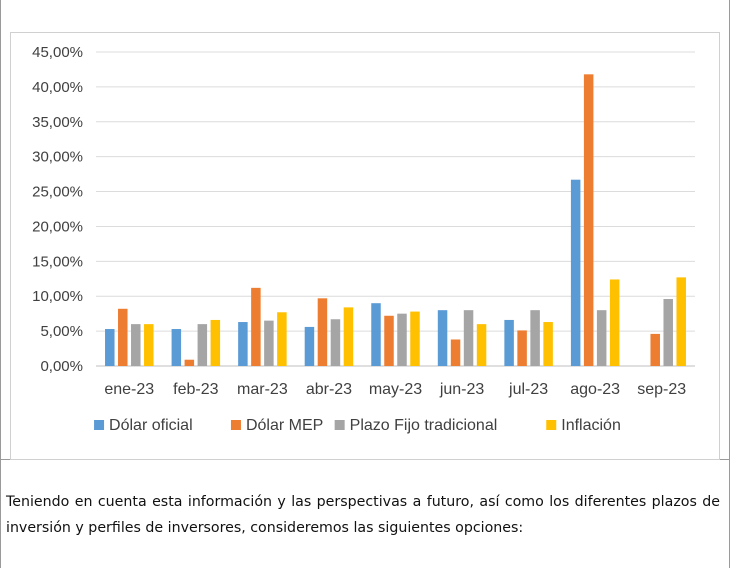 This screenshot has width=730, height=568. I want to click on legend-label: Plazo Fijo tradicional, so click(424, 425).